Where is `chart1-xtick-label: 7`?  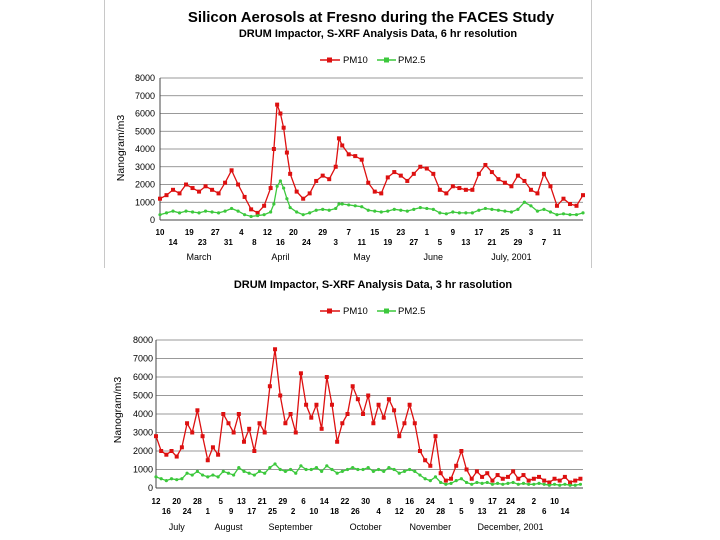 chart1-xtick-label: 7 is located at coordinates (348, 232).